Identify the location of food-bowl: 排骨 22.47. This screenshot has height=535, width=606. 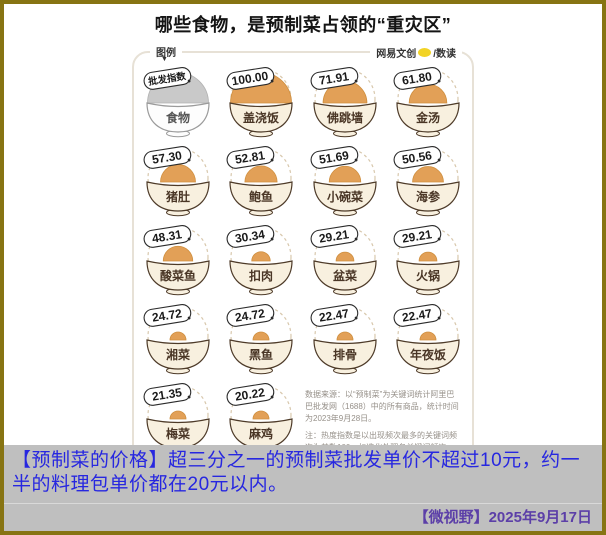
(345, 339).